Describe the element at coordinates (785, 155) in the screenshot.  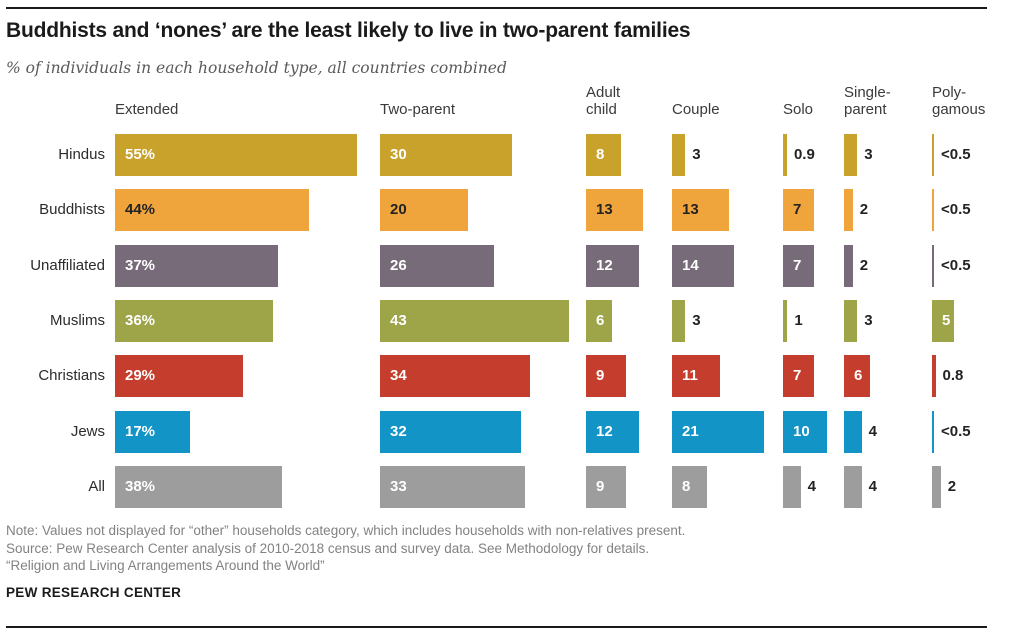
I see `bar-hindus-solo` at that location.